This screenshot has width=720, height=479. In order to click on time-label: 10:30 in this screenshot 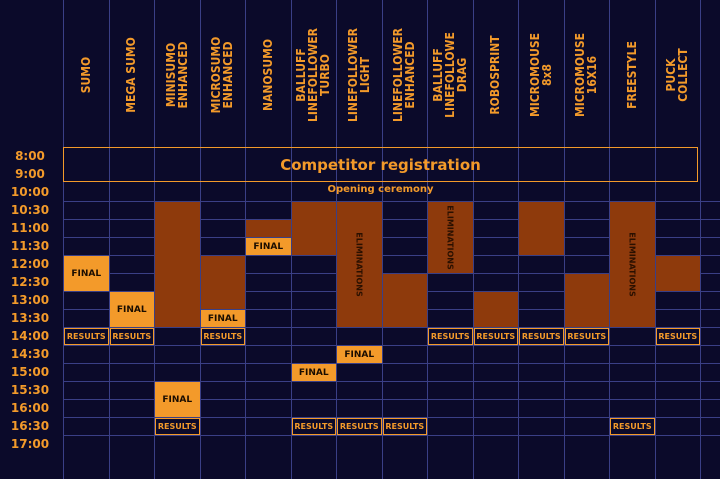, I will do `click(30, 210)`.